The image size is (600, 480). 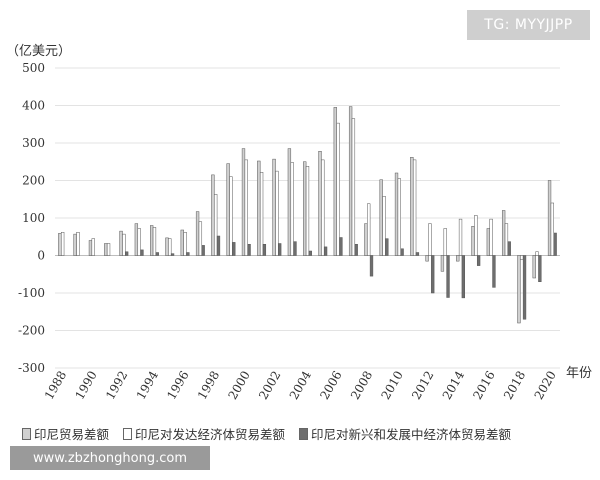 I want to click on x-tick-label: 2000, so click(x=238, y=385).